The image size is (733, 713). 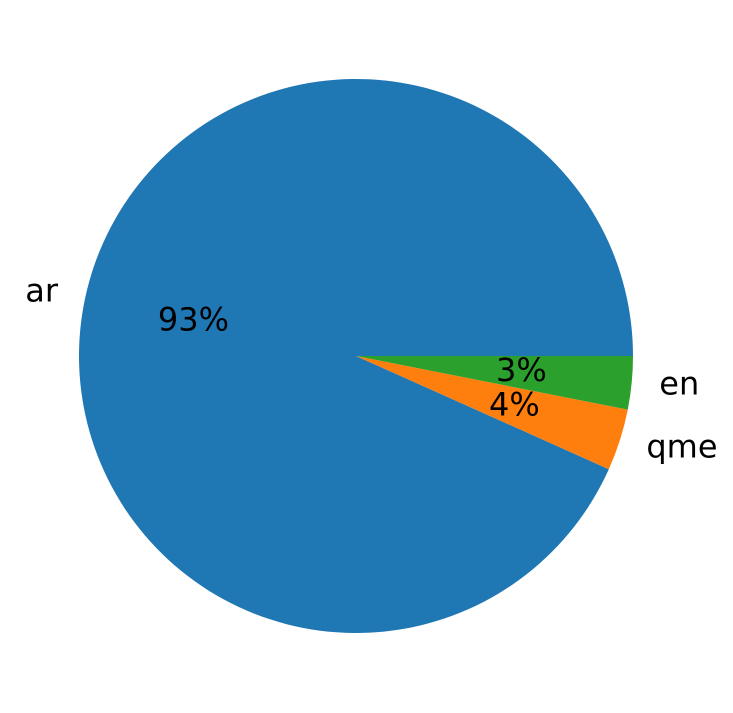 What do you see at coordinates (521, 370) in the screenshot?
I see `percent-label-en: 3%` at bounding box center [521, 370].